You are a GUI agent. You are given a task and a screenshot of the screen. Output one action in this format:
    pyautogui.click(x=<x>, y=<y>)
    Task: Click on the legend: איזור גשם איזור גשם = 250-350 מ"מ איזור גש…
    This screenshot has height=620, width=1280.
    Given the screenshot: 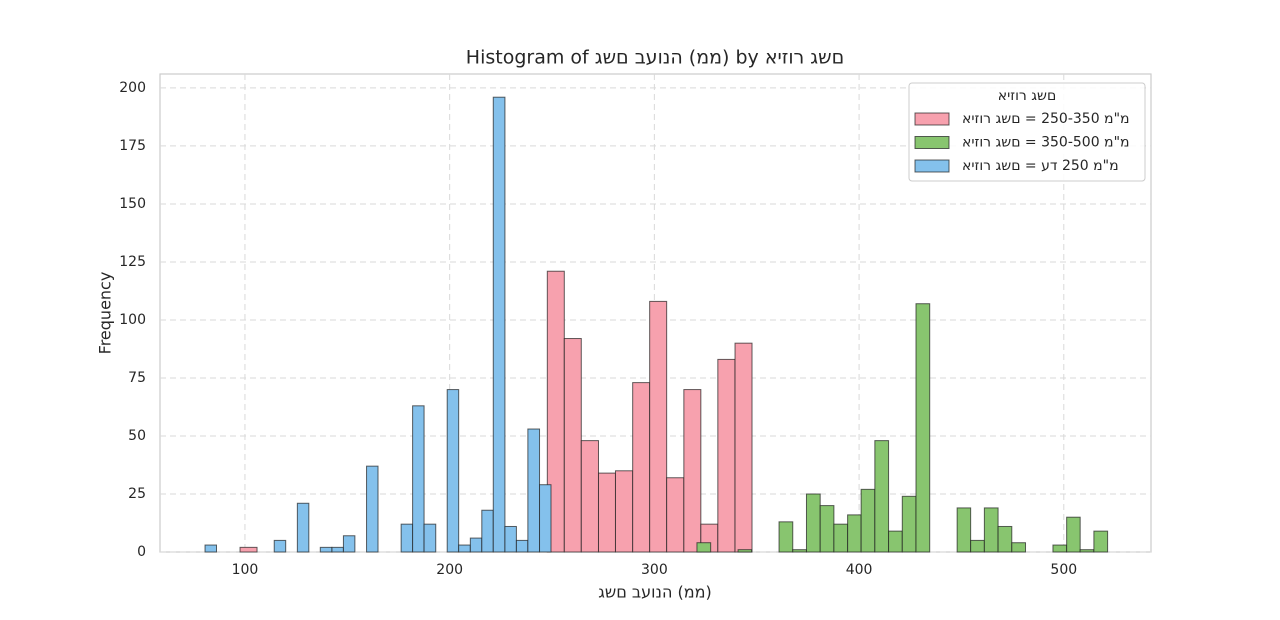 What is the action you would take?
    pyautogui.click(x=1027, y=132)
    